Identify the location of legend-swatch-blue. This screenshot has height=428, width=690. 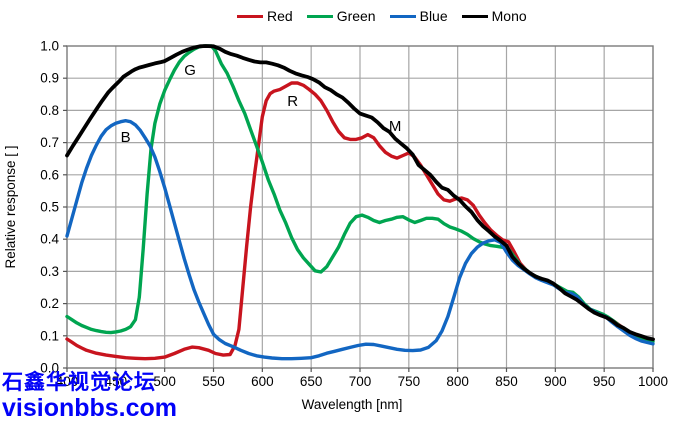
(402, 16).